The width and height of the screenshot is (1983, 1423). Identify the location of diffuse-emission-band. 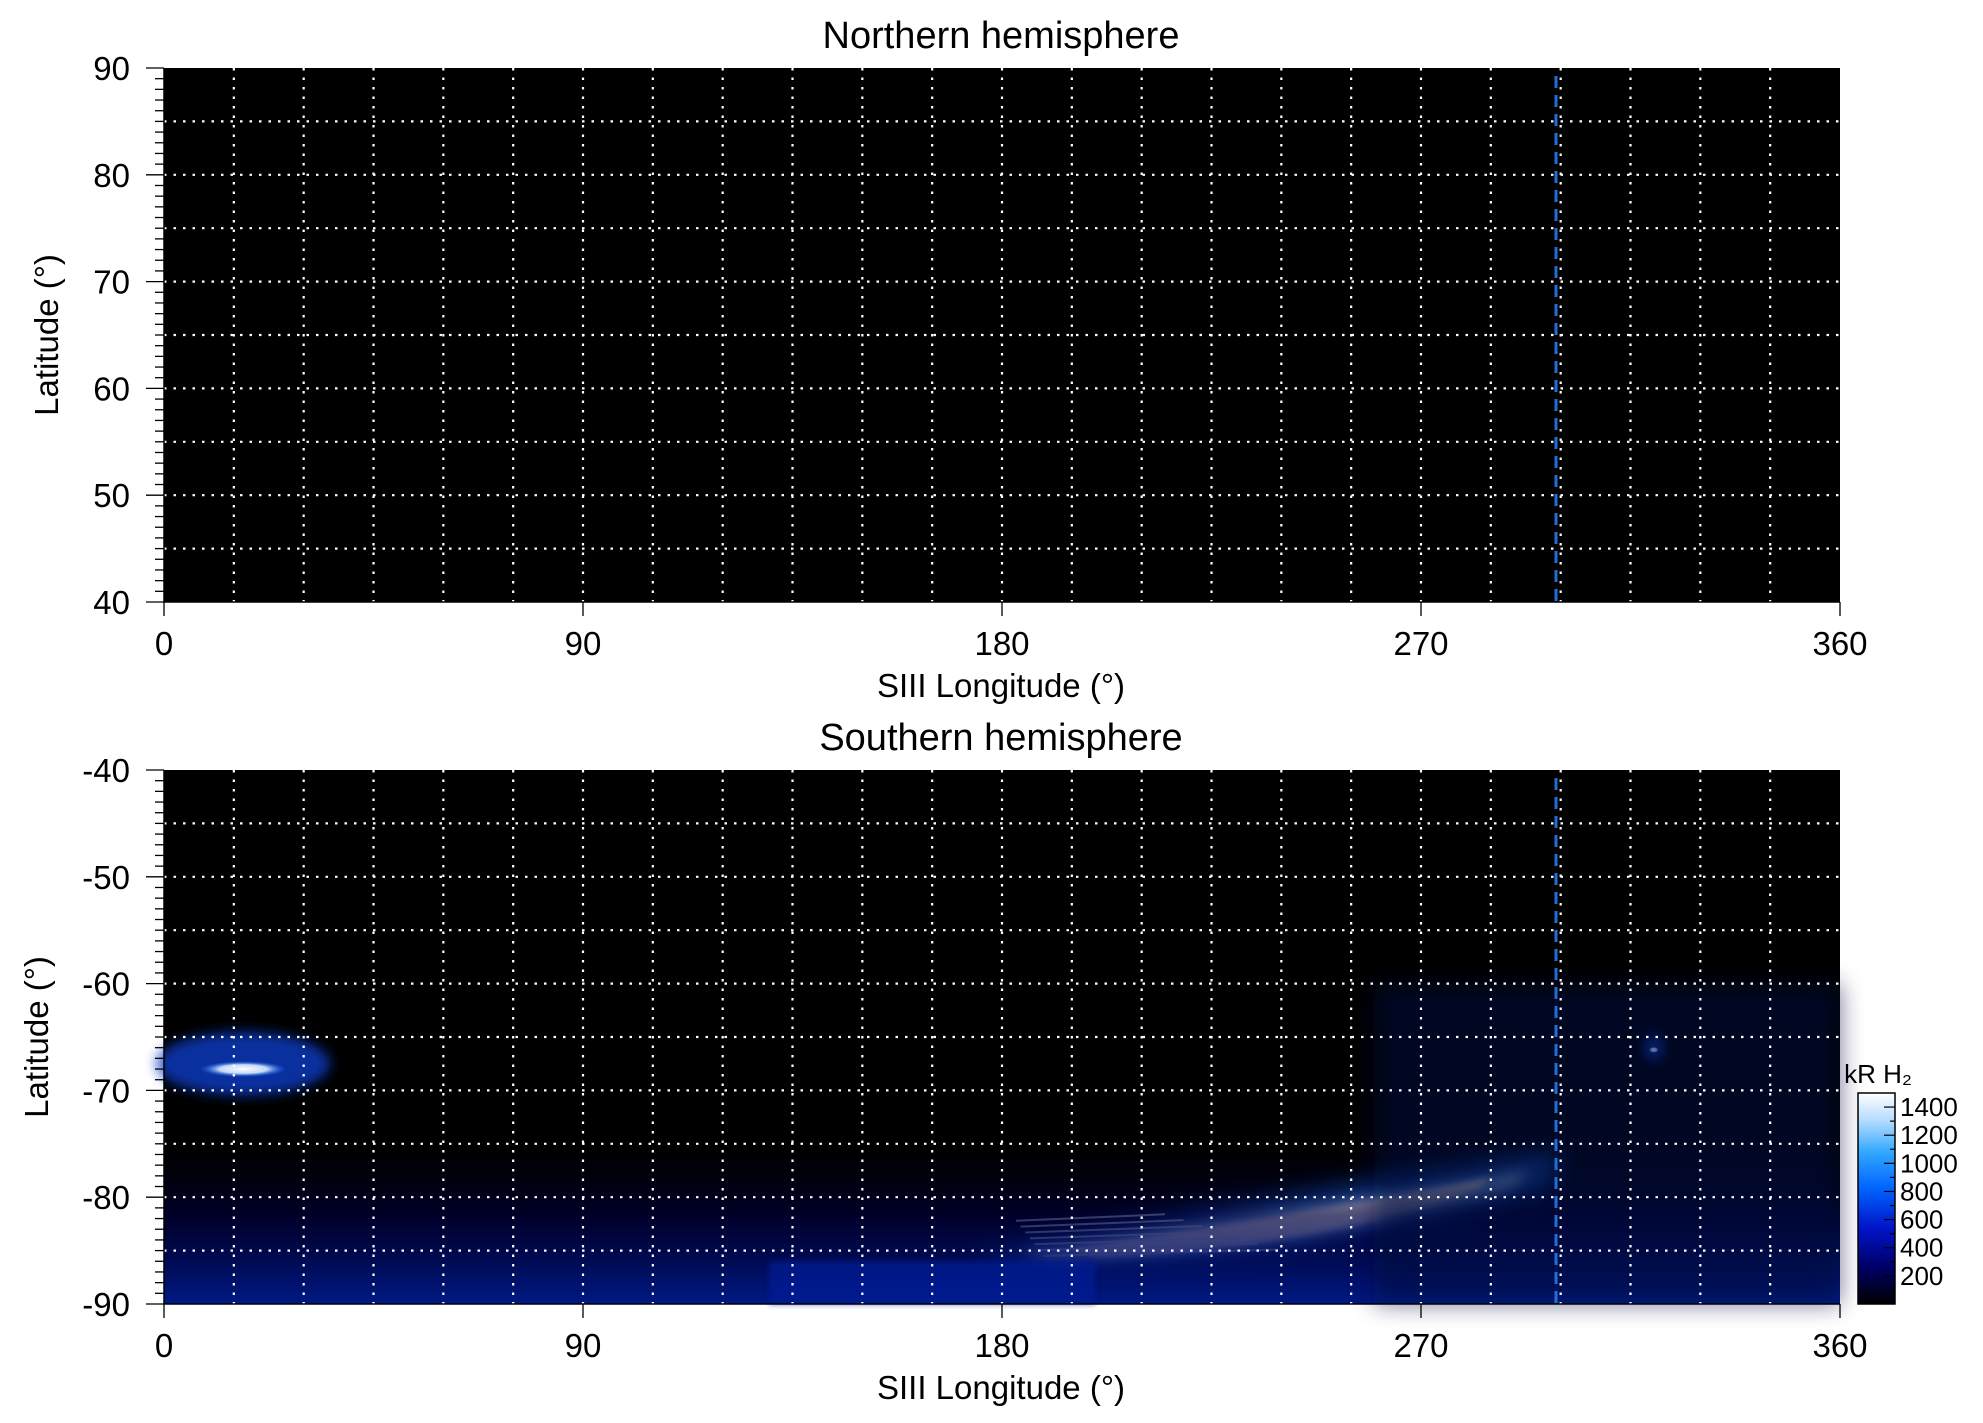
(932, 1282).